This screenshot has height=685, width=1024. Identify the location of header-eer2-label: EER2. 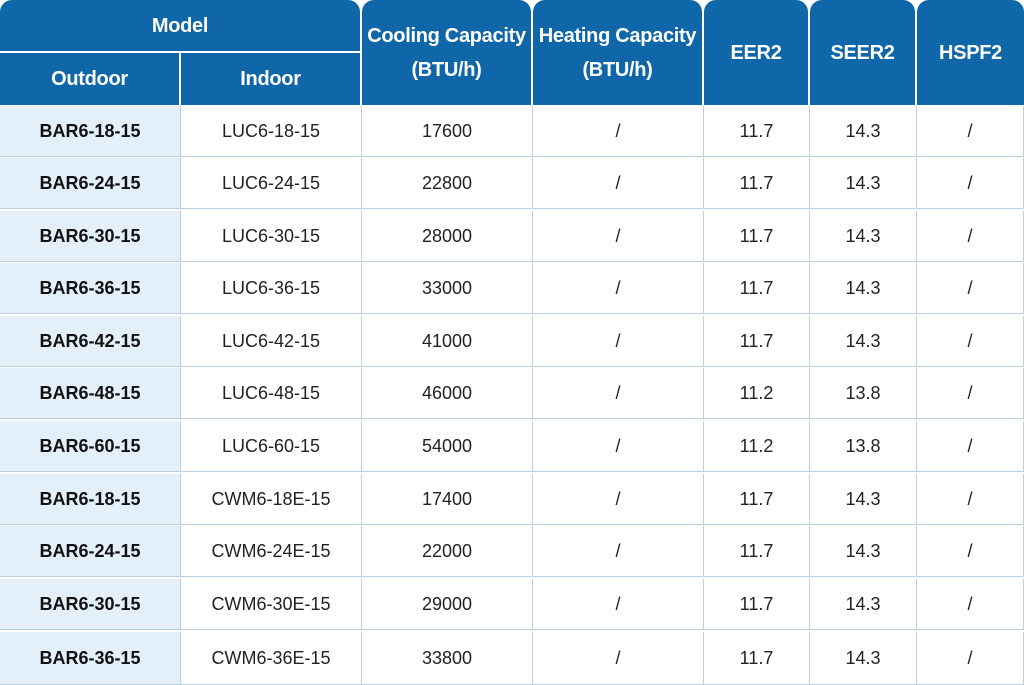
(756, 52).